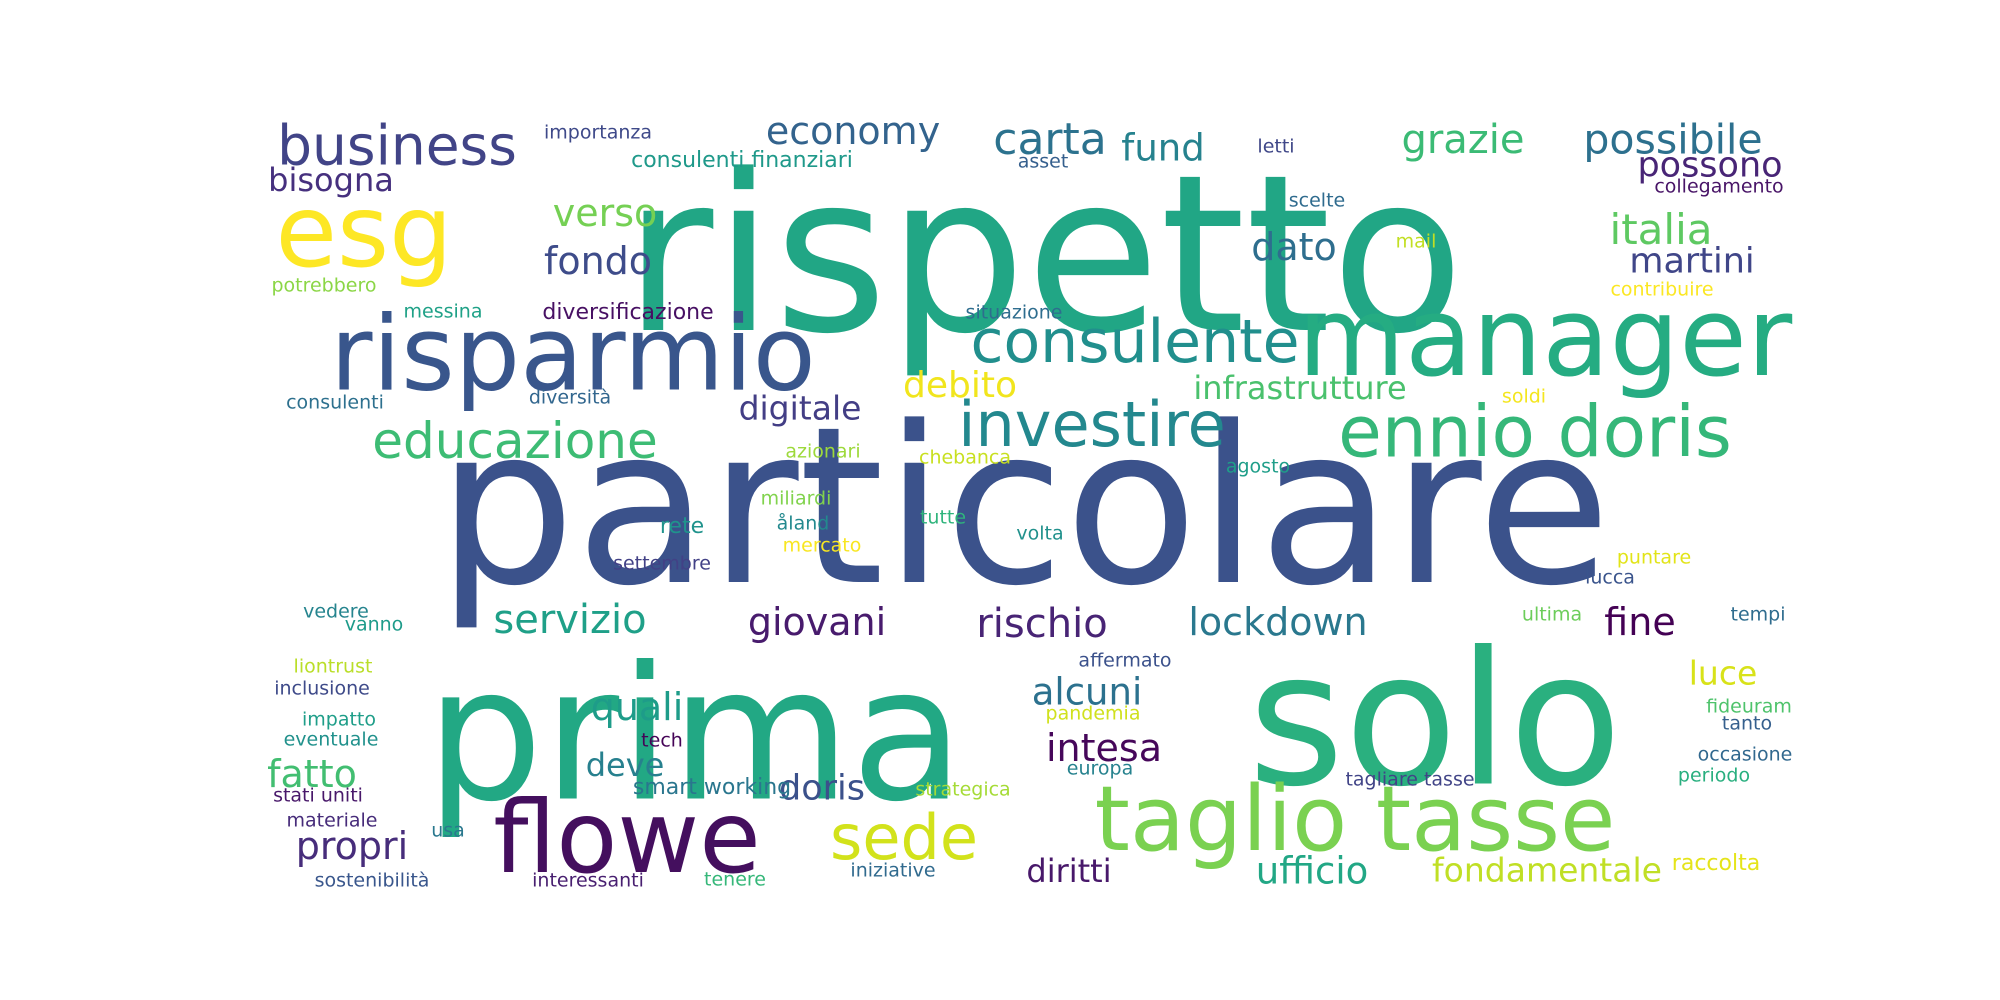 The image size is (2000, 1000). Describe the element at coordinates (735, 879) in the screenshot. I see `word-tenere: tenere` at that location.